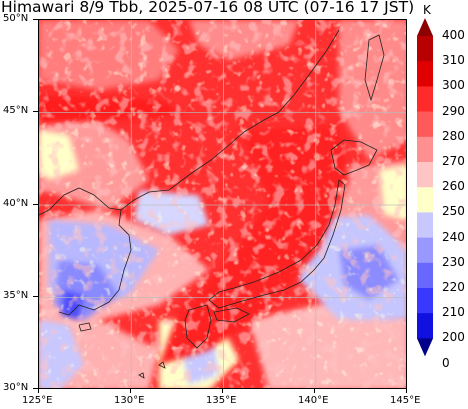 This screenshot has width=468, height=409. Describe the element at coordinates (453, 135) in the screenshot. I see `colorbar-label: 280` at that location.